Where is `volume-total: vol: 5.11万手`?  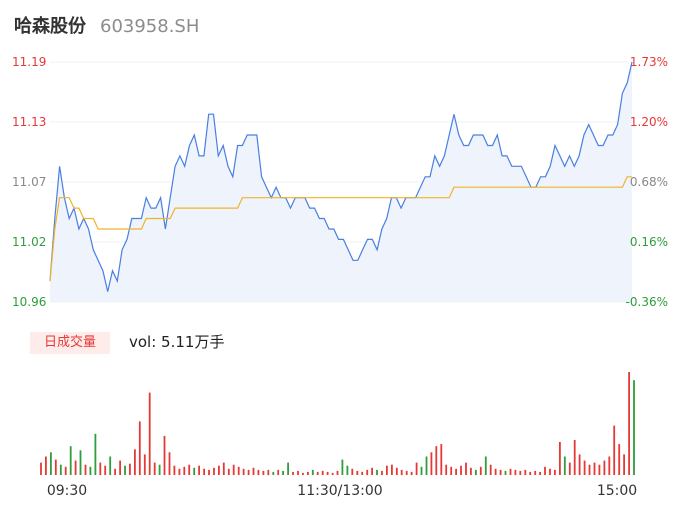 volume-total: vol: 5.11万手 is located at coordinates (177, 342).